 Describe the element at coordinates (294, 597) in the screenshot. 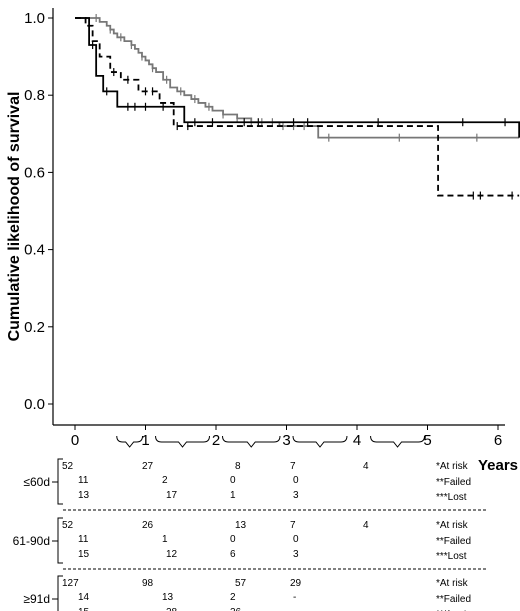

I see `failed-value: -` at that location.